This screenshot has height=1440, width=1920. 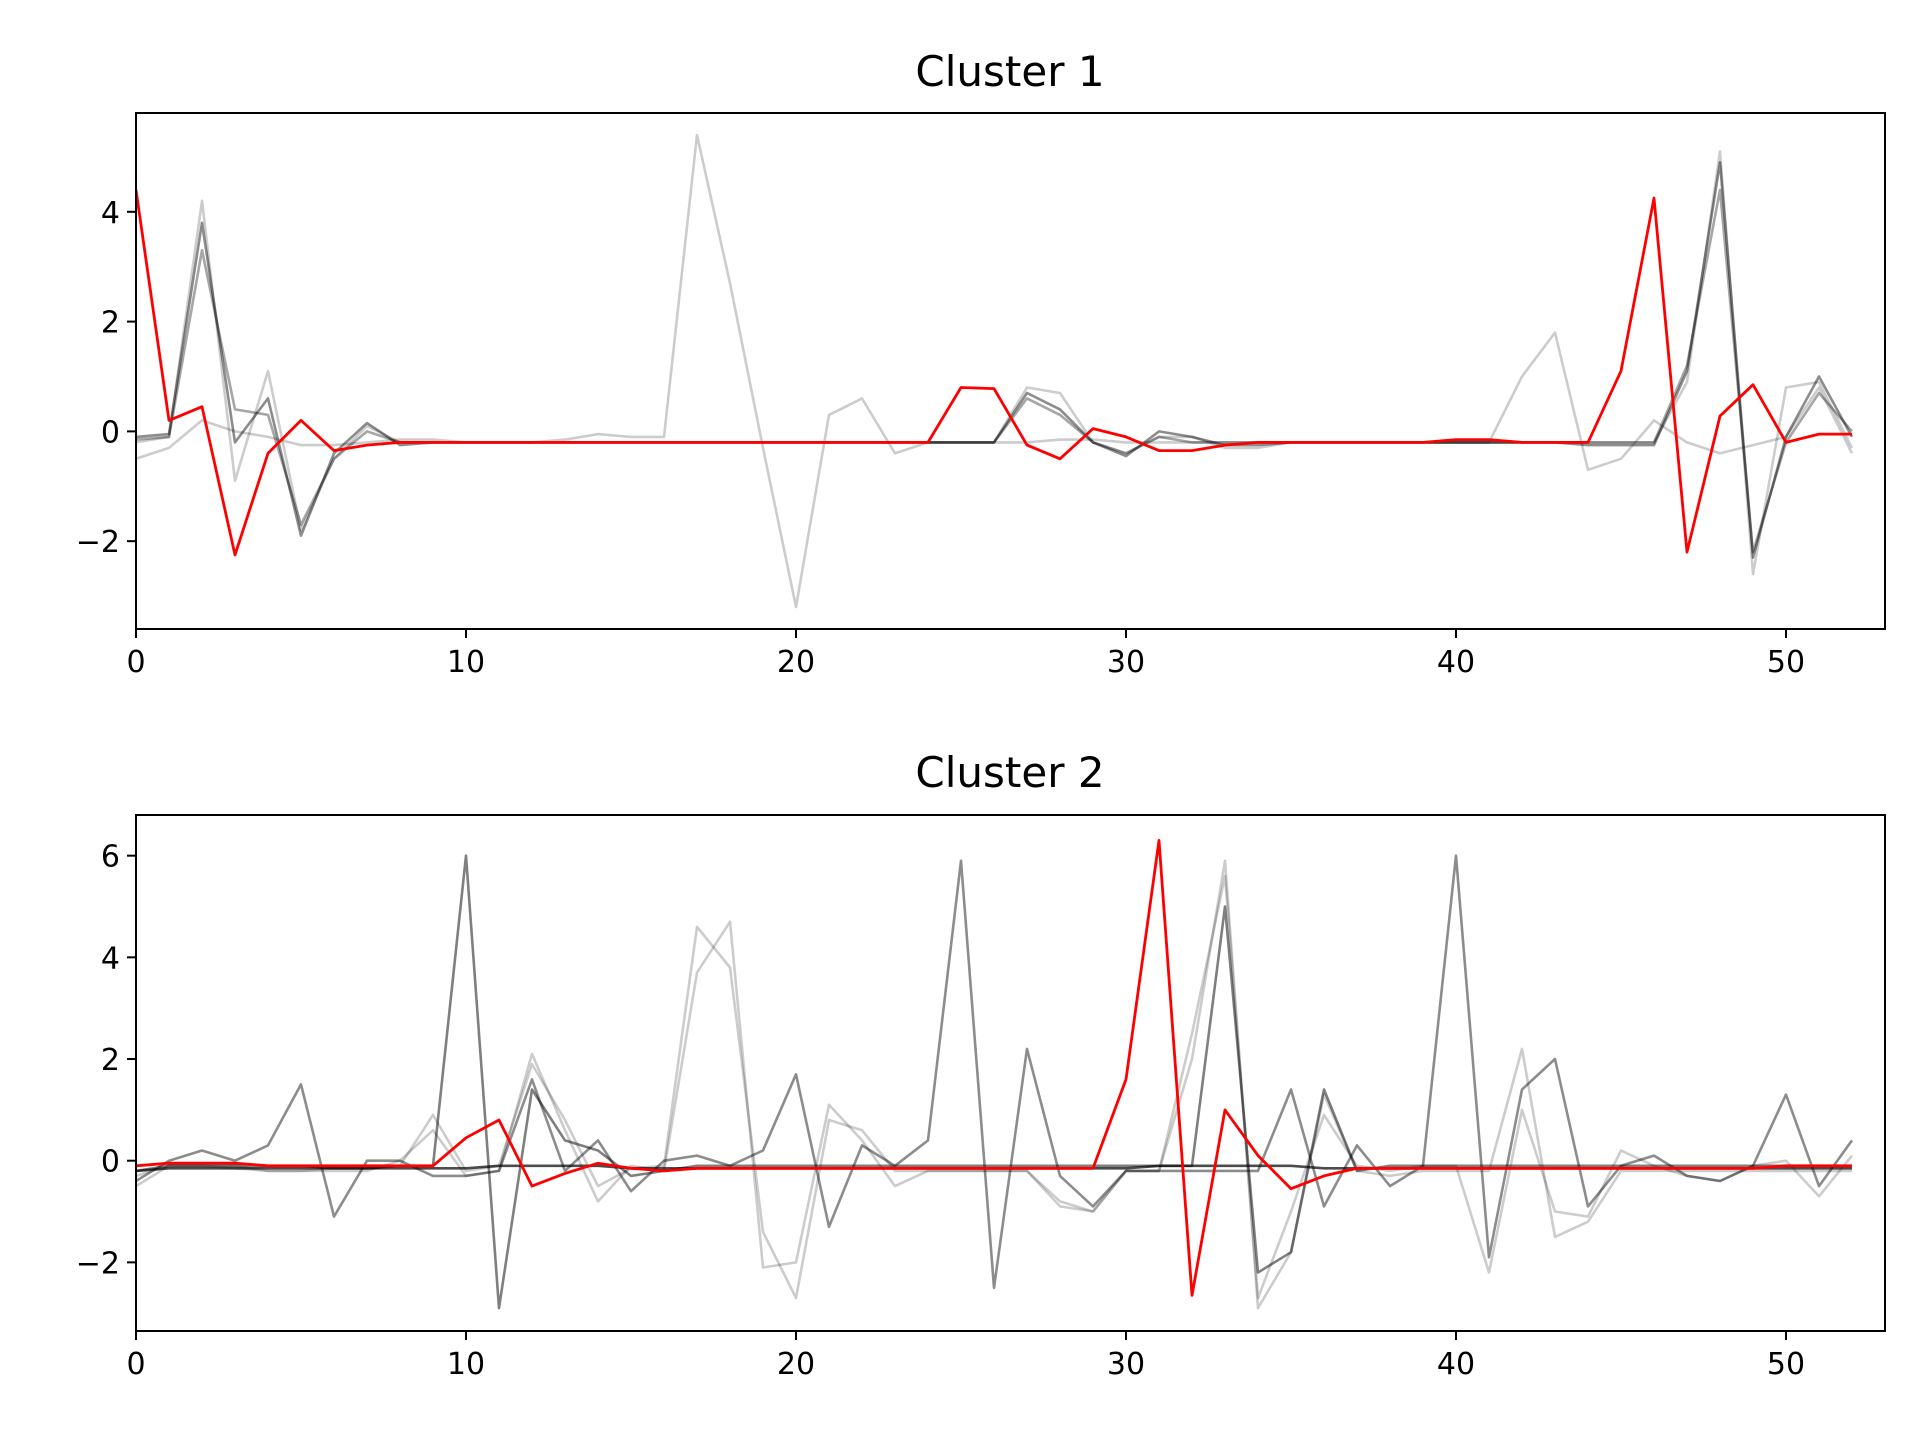 I want to click on cluster-2-title: Cluster 2, so click(x=1009, y=772).